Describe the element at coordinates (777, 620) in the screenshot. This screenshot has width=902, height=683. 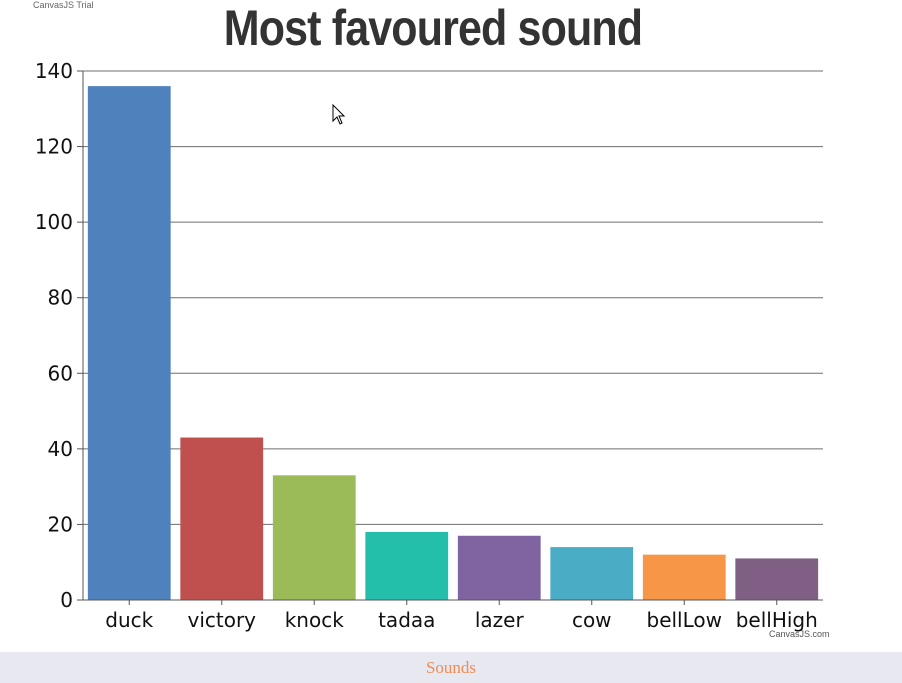
I see `x-tick-label: bellHigh` at that location.